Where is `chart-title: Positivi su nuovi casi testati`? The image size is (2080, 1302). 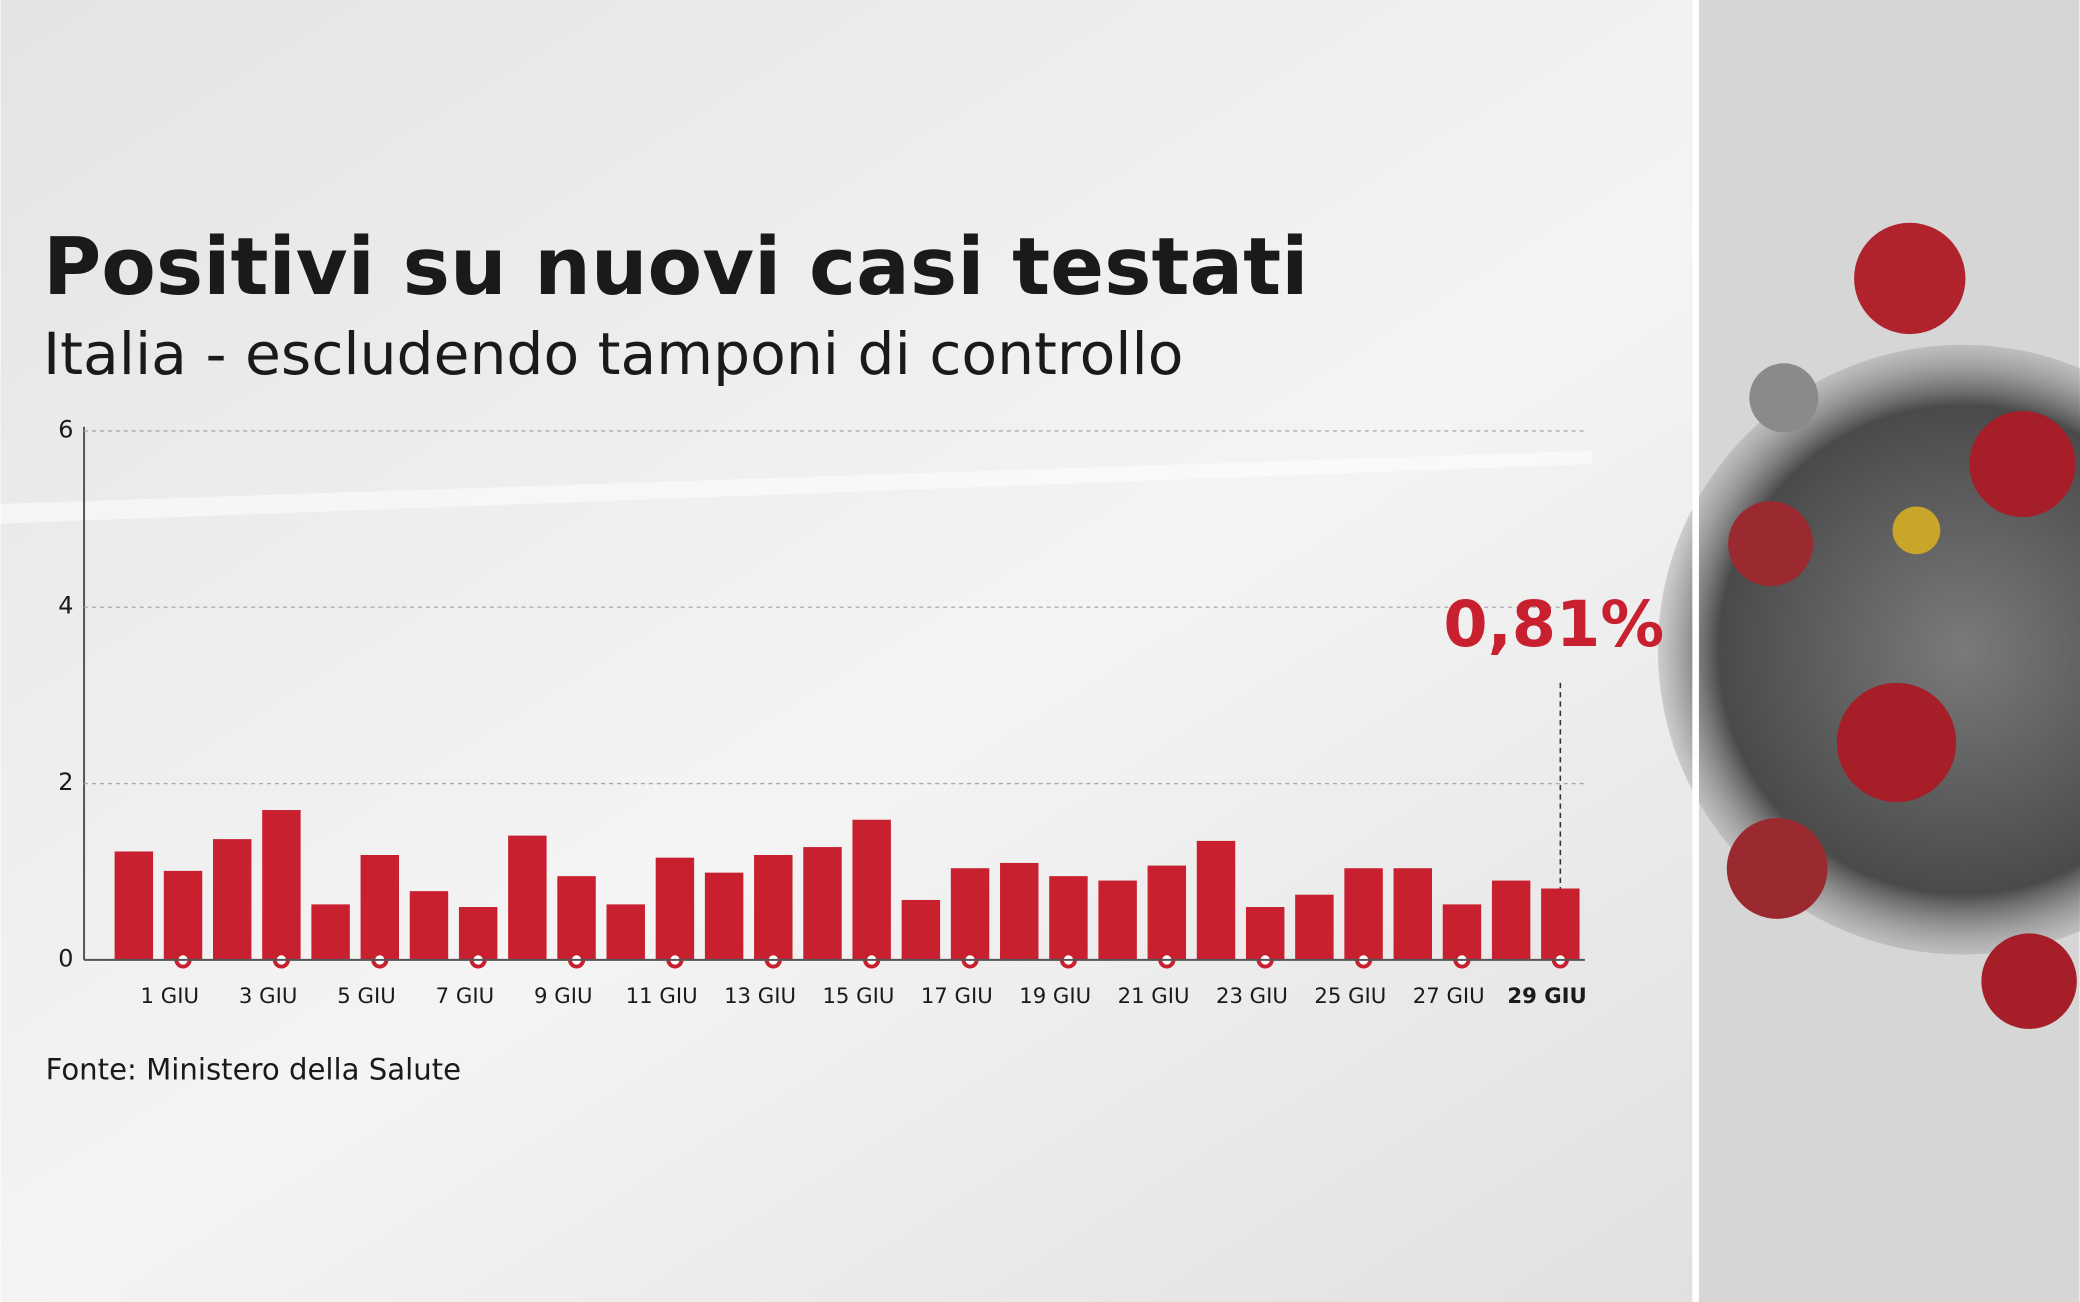
chart-title: Positivi su nuovi casi testati is located at coordinates (676, 266).